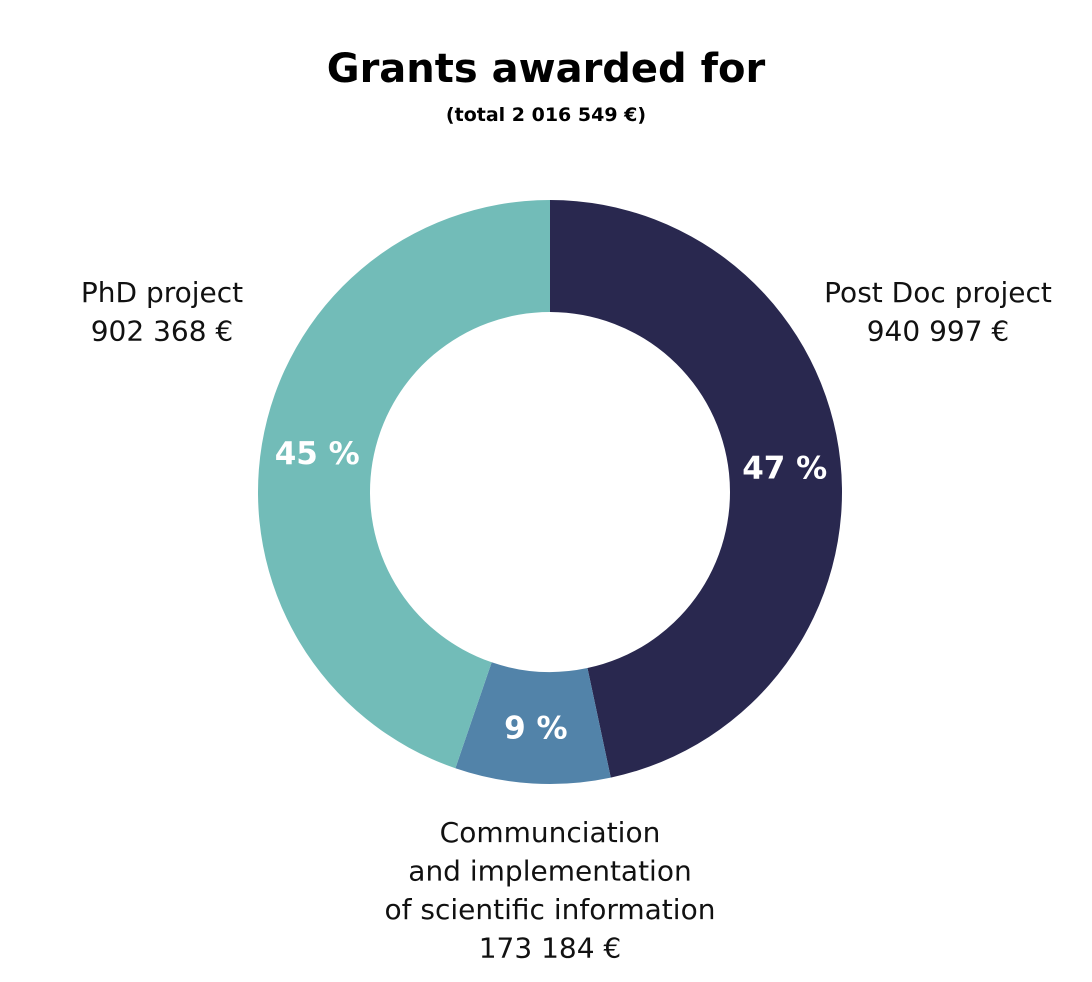 The image size is (1092, 982). Describe the element at coordinates (550, 832) in the screenshot. I see `category-label-line: Communciation` at that location.